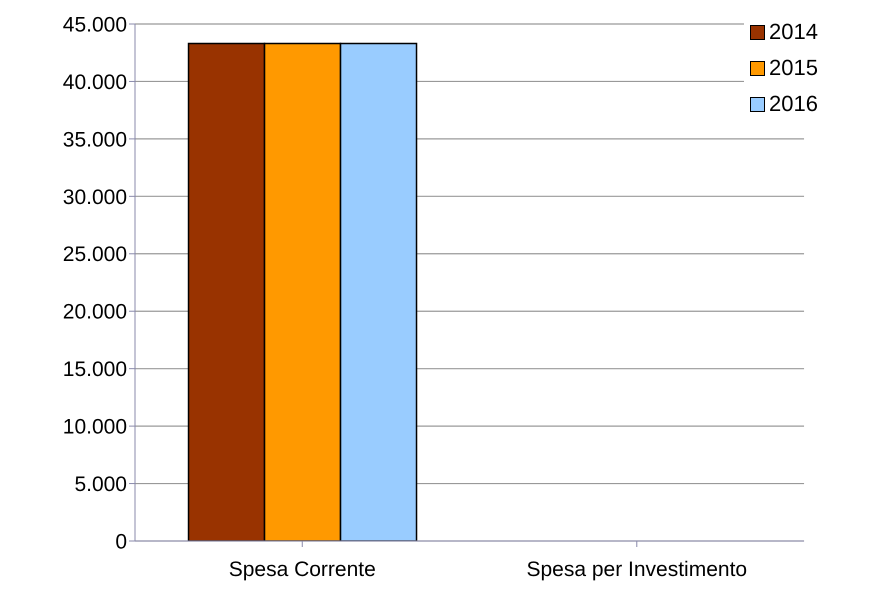 This screenshot has width=884, height=593. I want to click on y-tick-label: 30.000, so click(94, 197).